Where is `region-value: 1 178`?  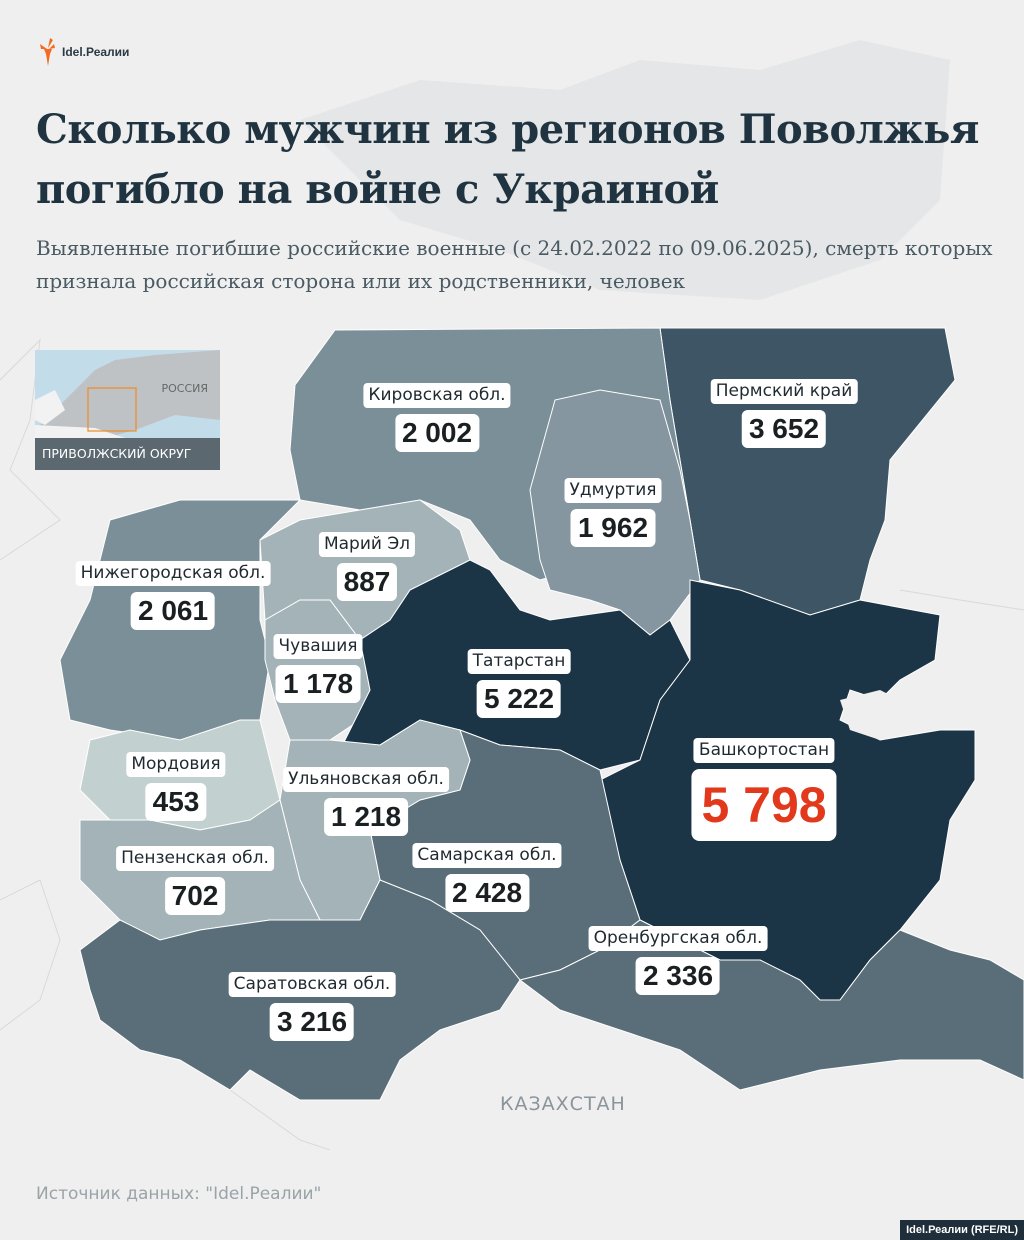
region-value: 1 178 is located at coordinates (318, 684).